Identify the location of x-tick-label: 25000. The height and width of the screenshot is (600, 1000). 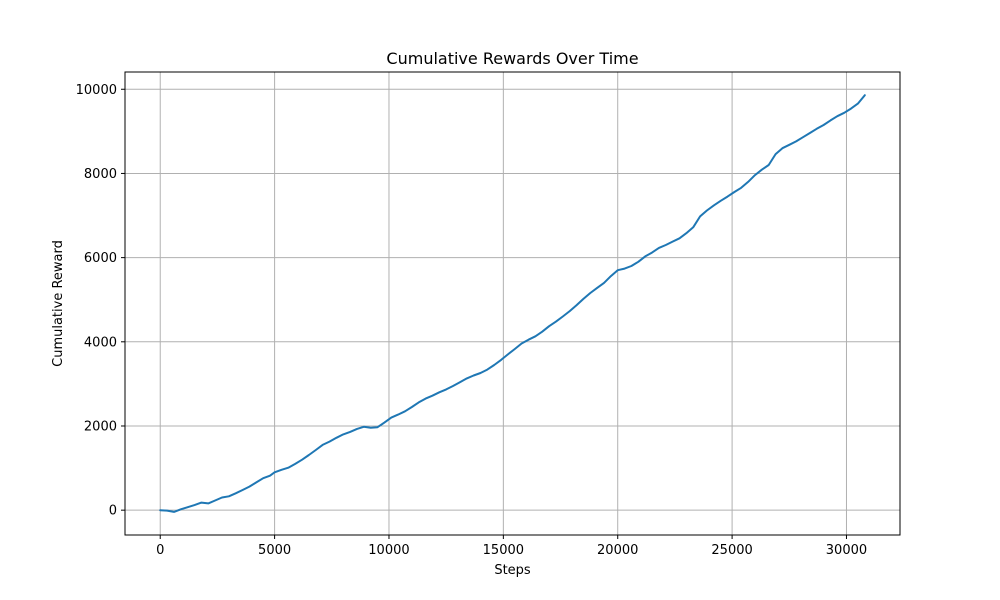
(731, 550).